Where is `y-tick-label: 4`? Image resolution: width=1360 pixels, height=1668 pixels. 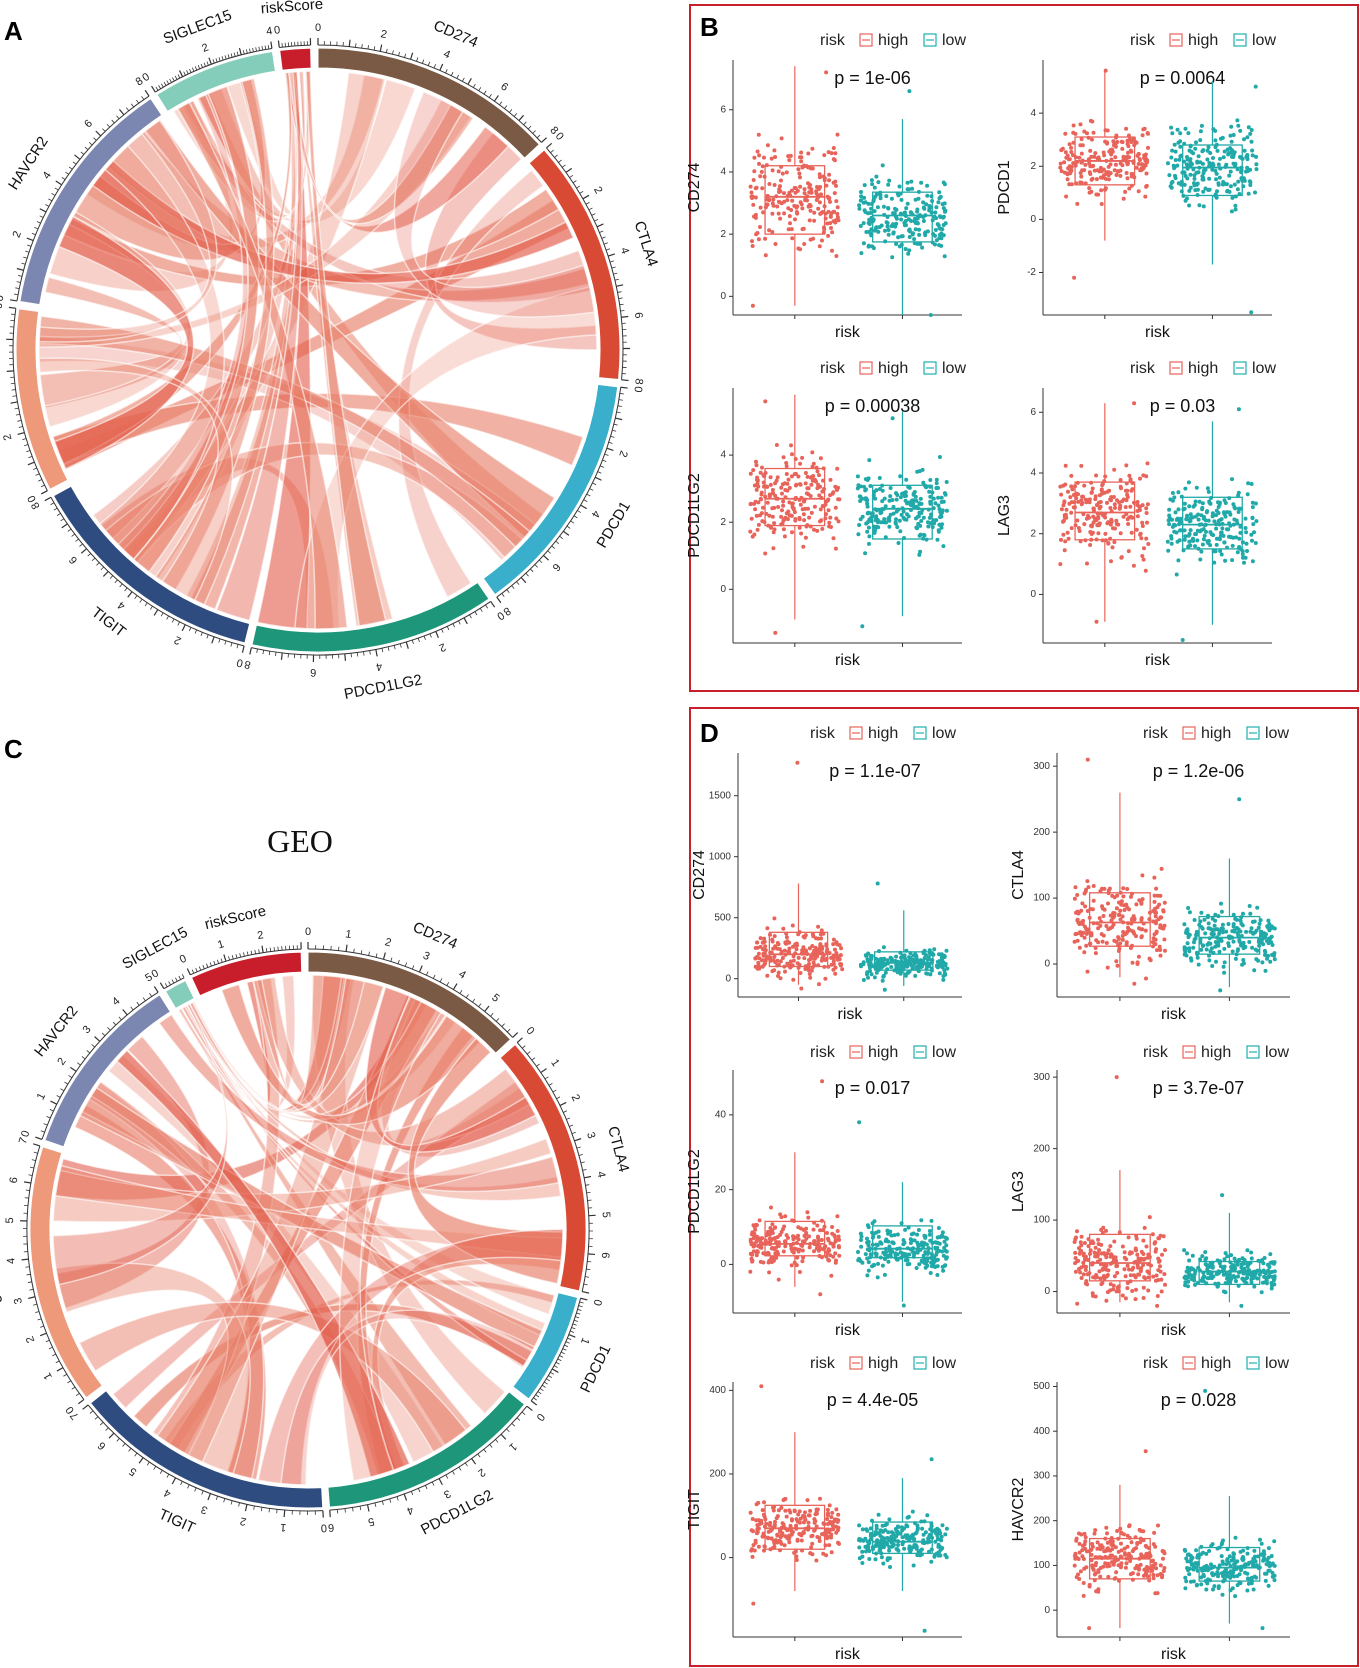 y-tick-label: 4 is located at coordinates (1033, 113).